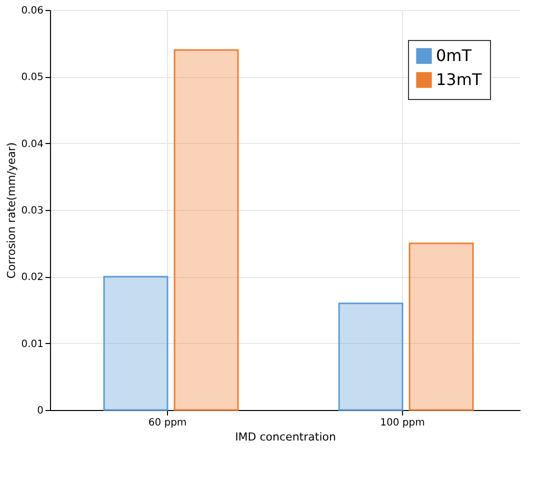  Describe the element at coordinates (459, 79) in the screenshot. I see `legend-label: 13mT` at that location.